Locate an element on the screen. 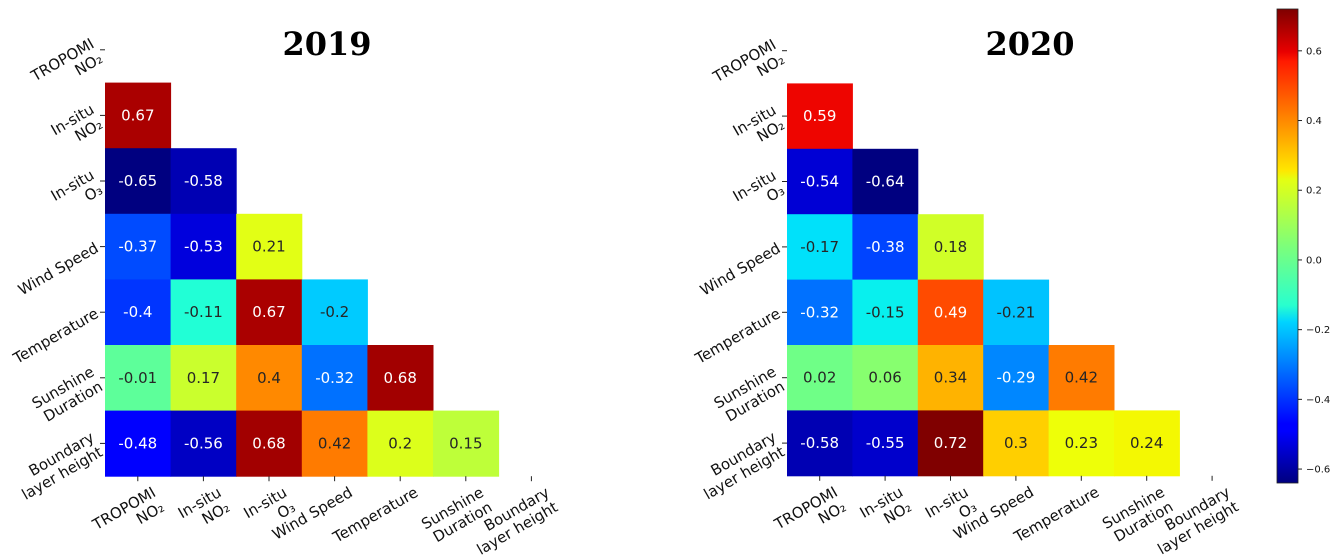 This screenshot has width=1338, height=557. cell-value-label: 0.17 is located at coordinates (203, 378).